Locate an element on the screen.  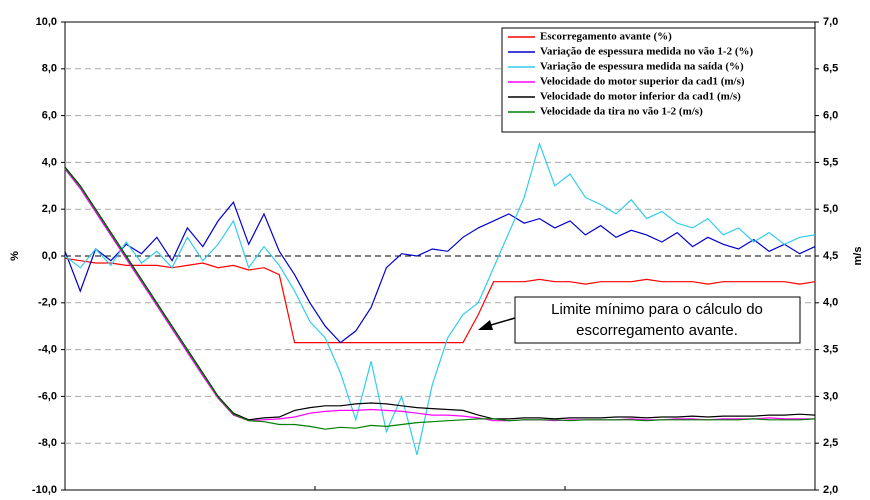
y-axis-label: % is located at coordinates (15, 256).